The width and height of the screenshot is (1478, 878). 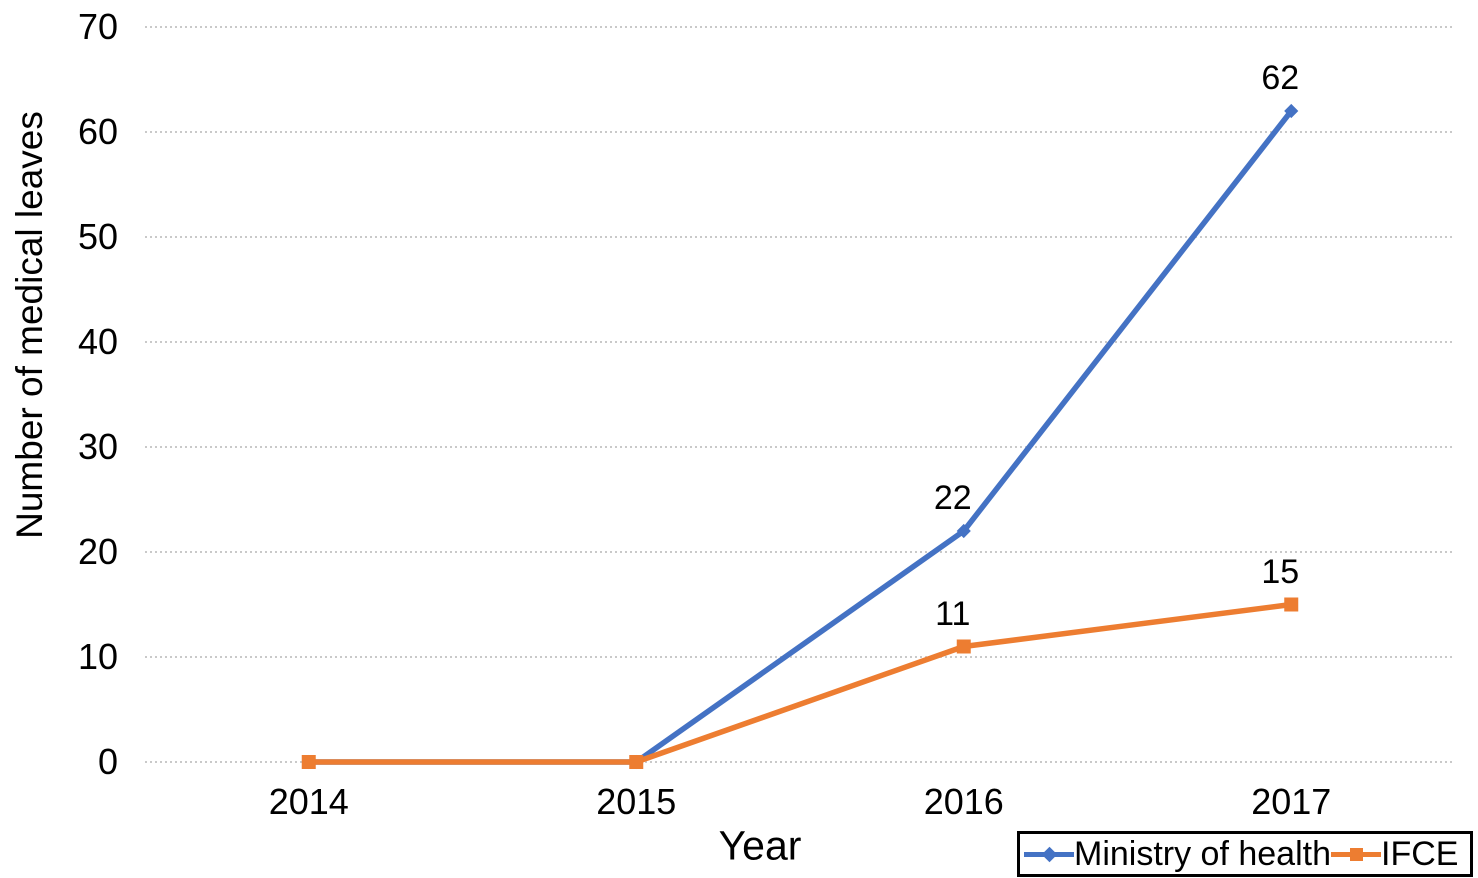 I want to click on y-tick-label-30: 30, so click(x=97, y=446).